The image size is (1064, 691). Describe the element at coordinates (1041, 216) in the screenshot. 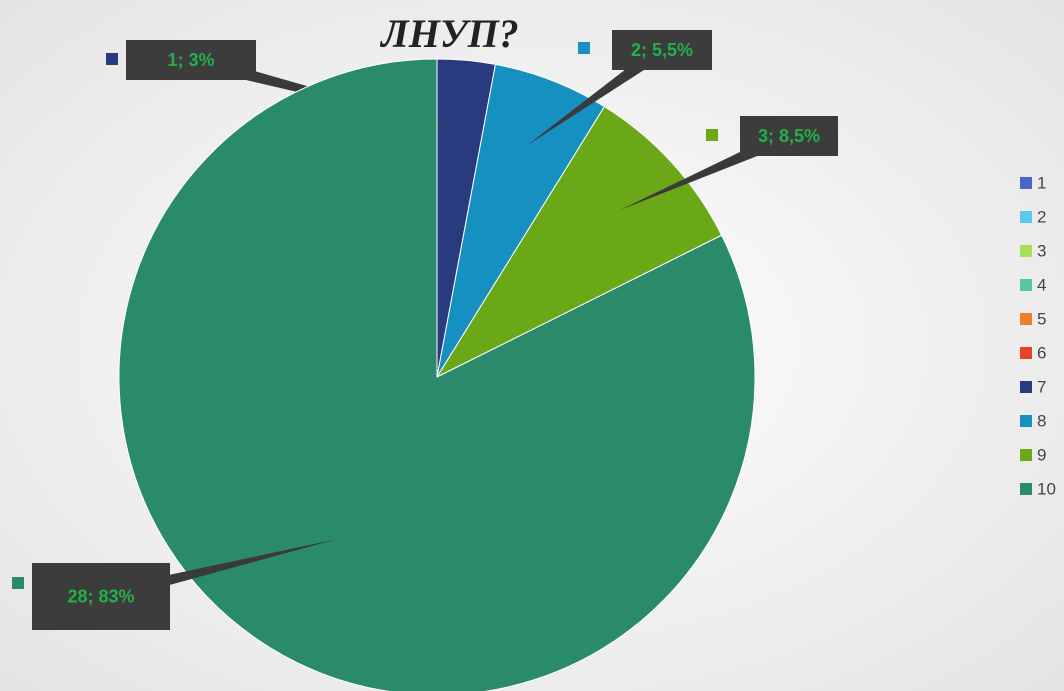

I see `legend-label: 2` at that location.